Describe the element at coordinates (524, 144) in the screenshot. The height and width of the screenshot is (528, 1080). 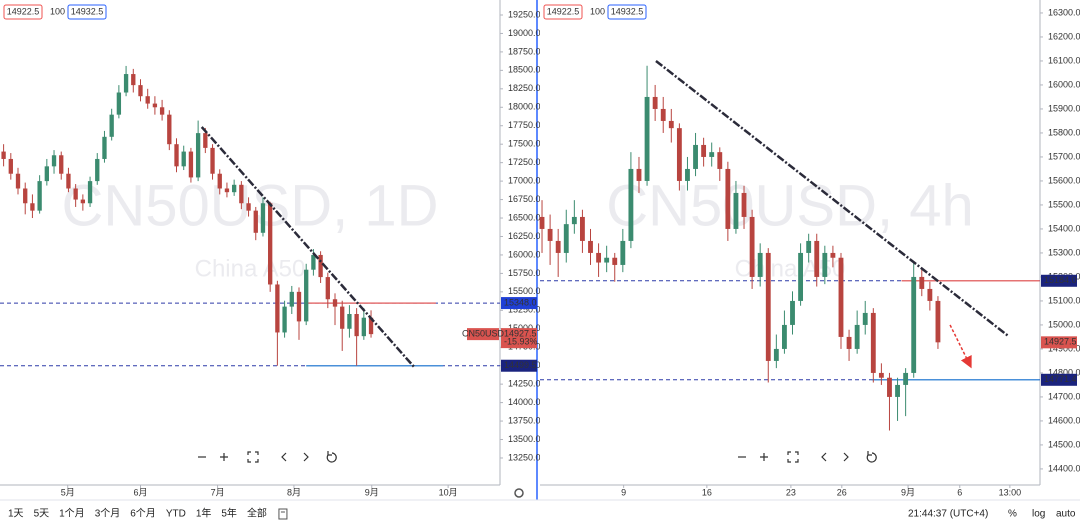
I see `y-tick-label: 17500.0` at that location.